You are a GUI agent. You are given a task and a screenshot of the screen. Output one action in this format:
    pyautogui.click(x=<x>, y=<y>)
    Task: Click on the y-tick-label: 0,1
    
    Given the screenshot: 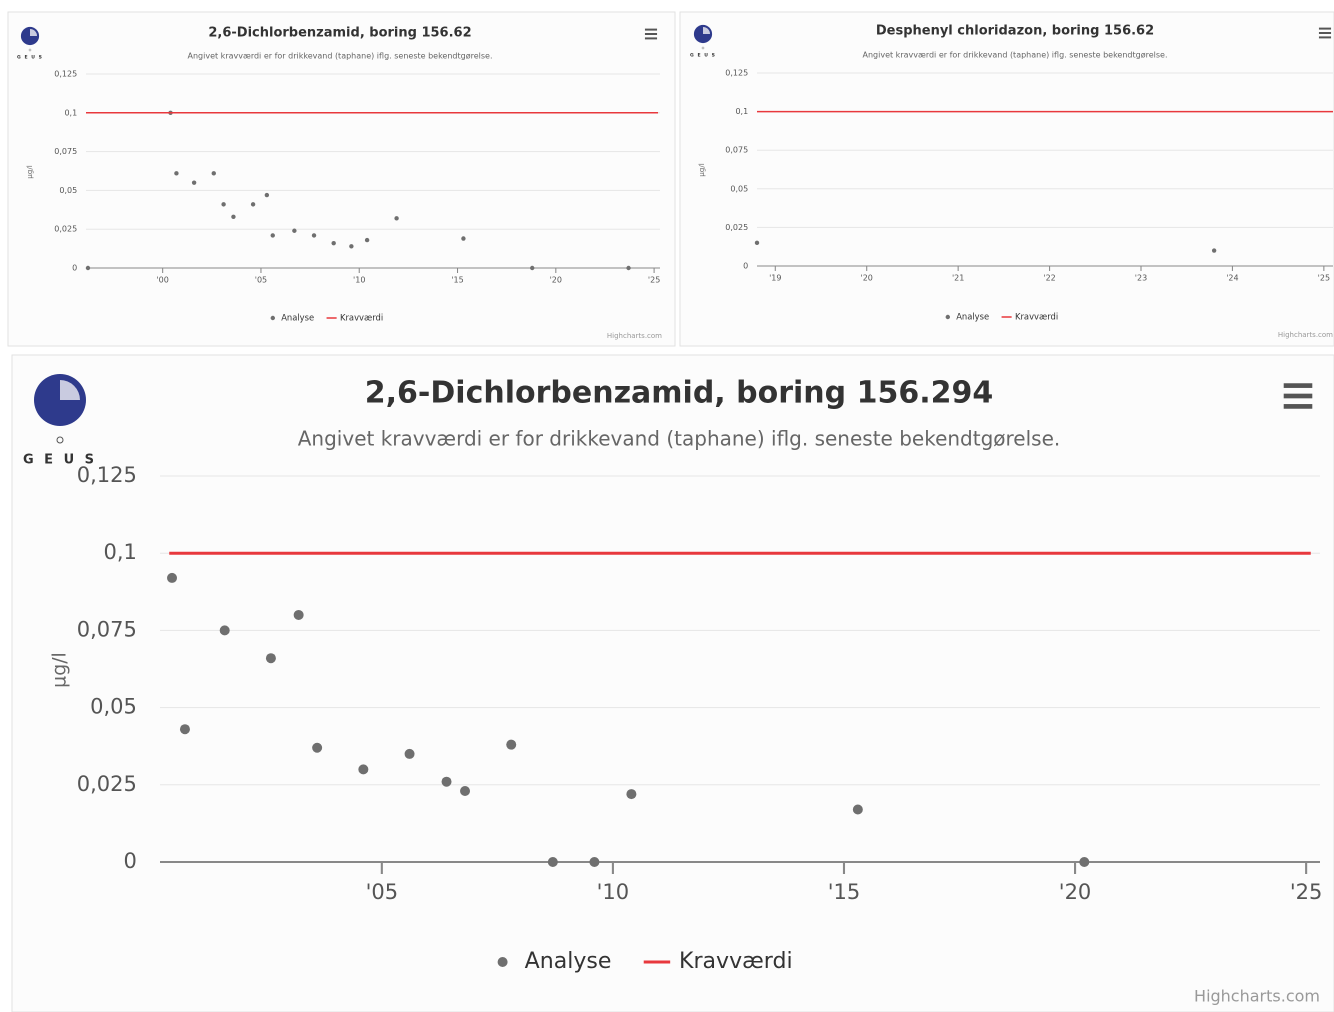 What is the action you would take?
    pyautogui.click(x=70, y=112)
    